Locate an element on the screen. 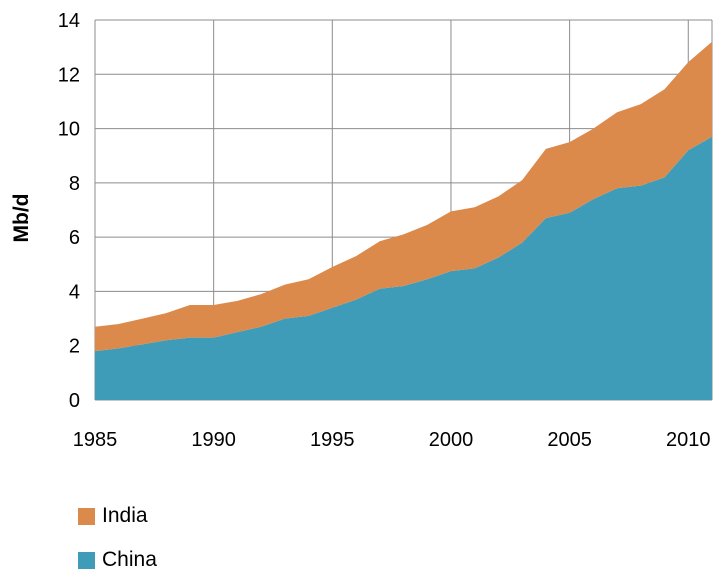 The height and width of the screenshot is (582, 716). x-tick-label: 2000 is located at coordinates (451, 440).